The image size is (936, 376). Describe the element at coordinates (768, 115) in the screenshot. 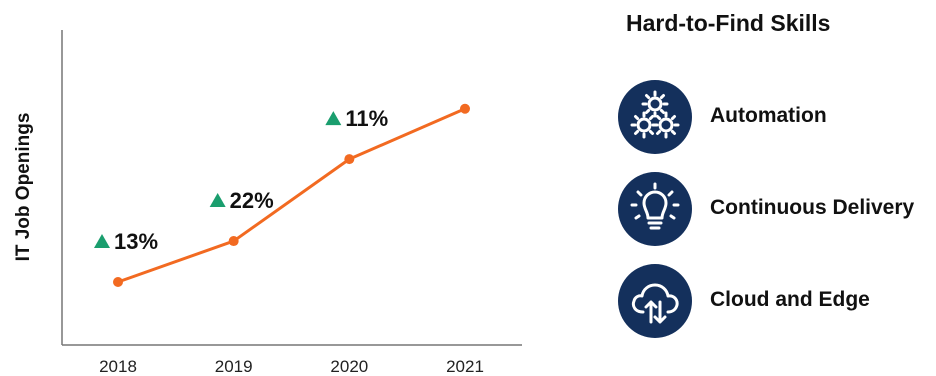

I see `skill-label: Automation` at that location.